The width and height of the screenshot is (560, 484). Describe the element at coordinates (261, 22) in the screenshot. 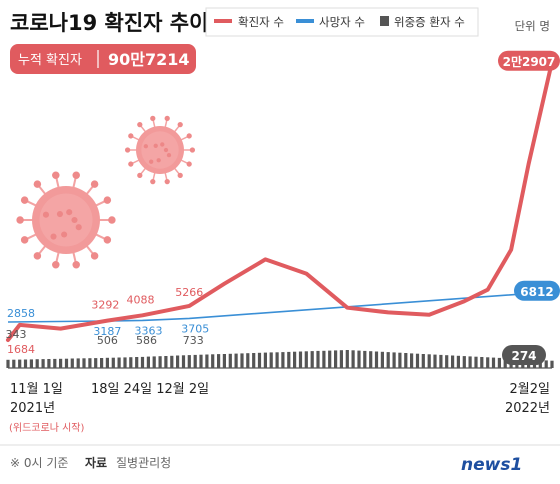

I see `legend-label-cases: 확진자 수` at that location.